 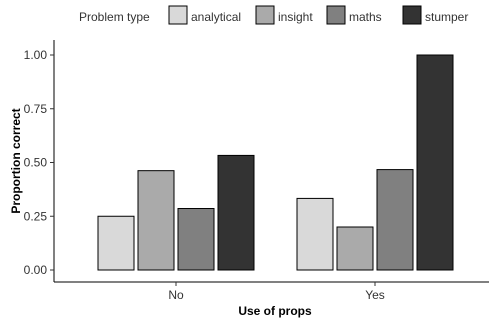 What do you see at coordinates (315, 234) in the screenshot?
I see `bar-analytical-yes` at bounding box center [315, 234].